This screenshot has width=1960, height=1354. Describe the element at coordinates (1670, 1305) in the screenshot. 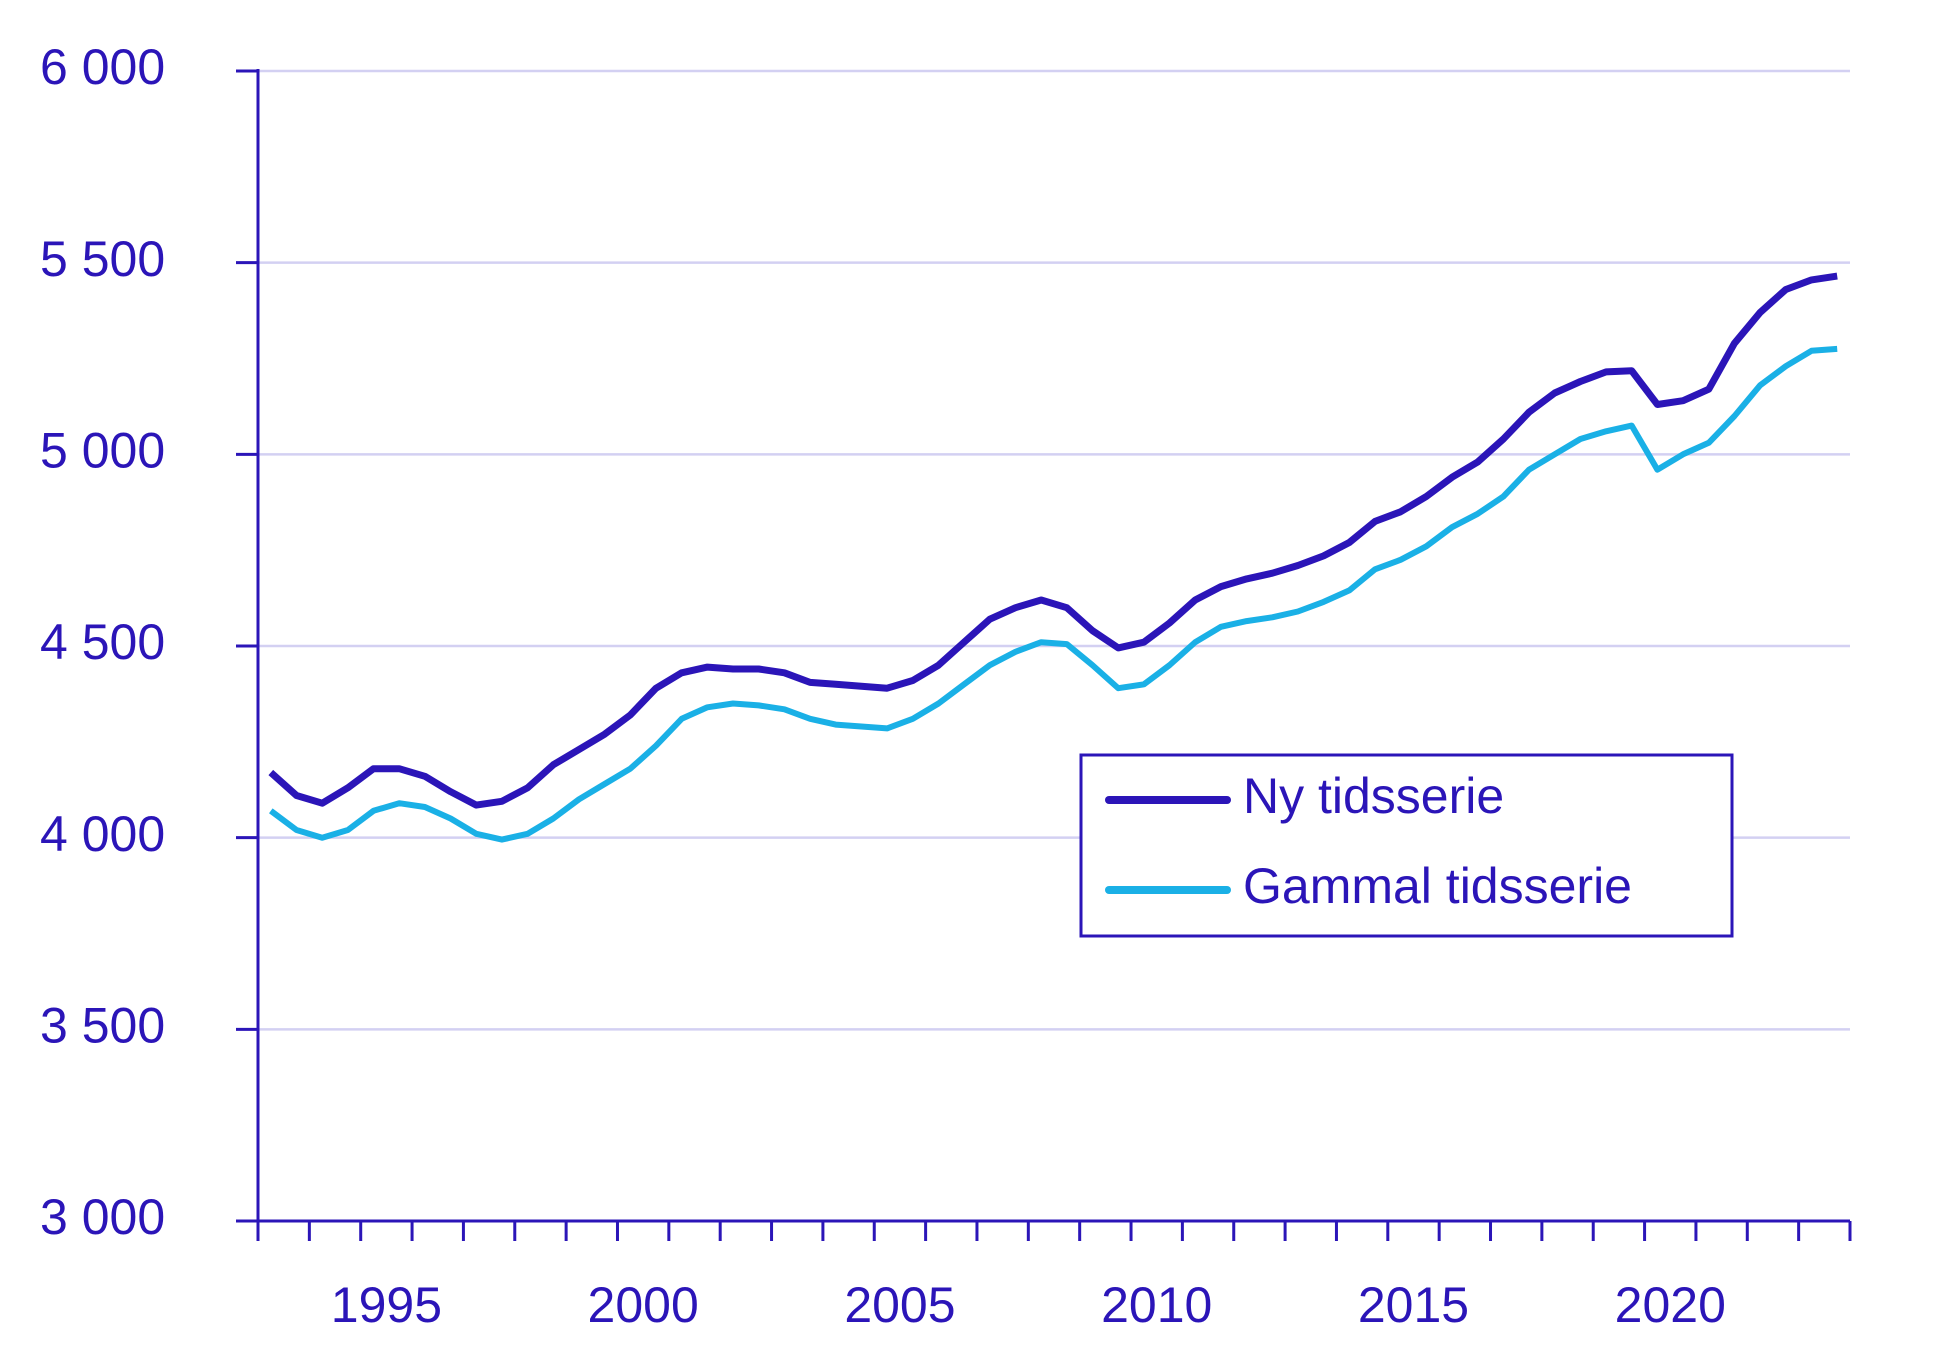

I see `x-tick-label: 2020` at that location.